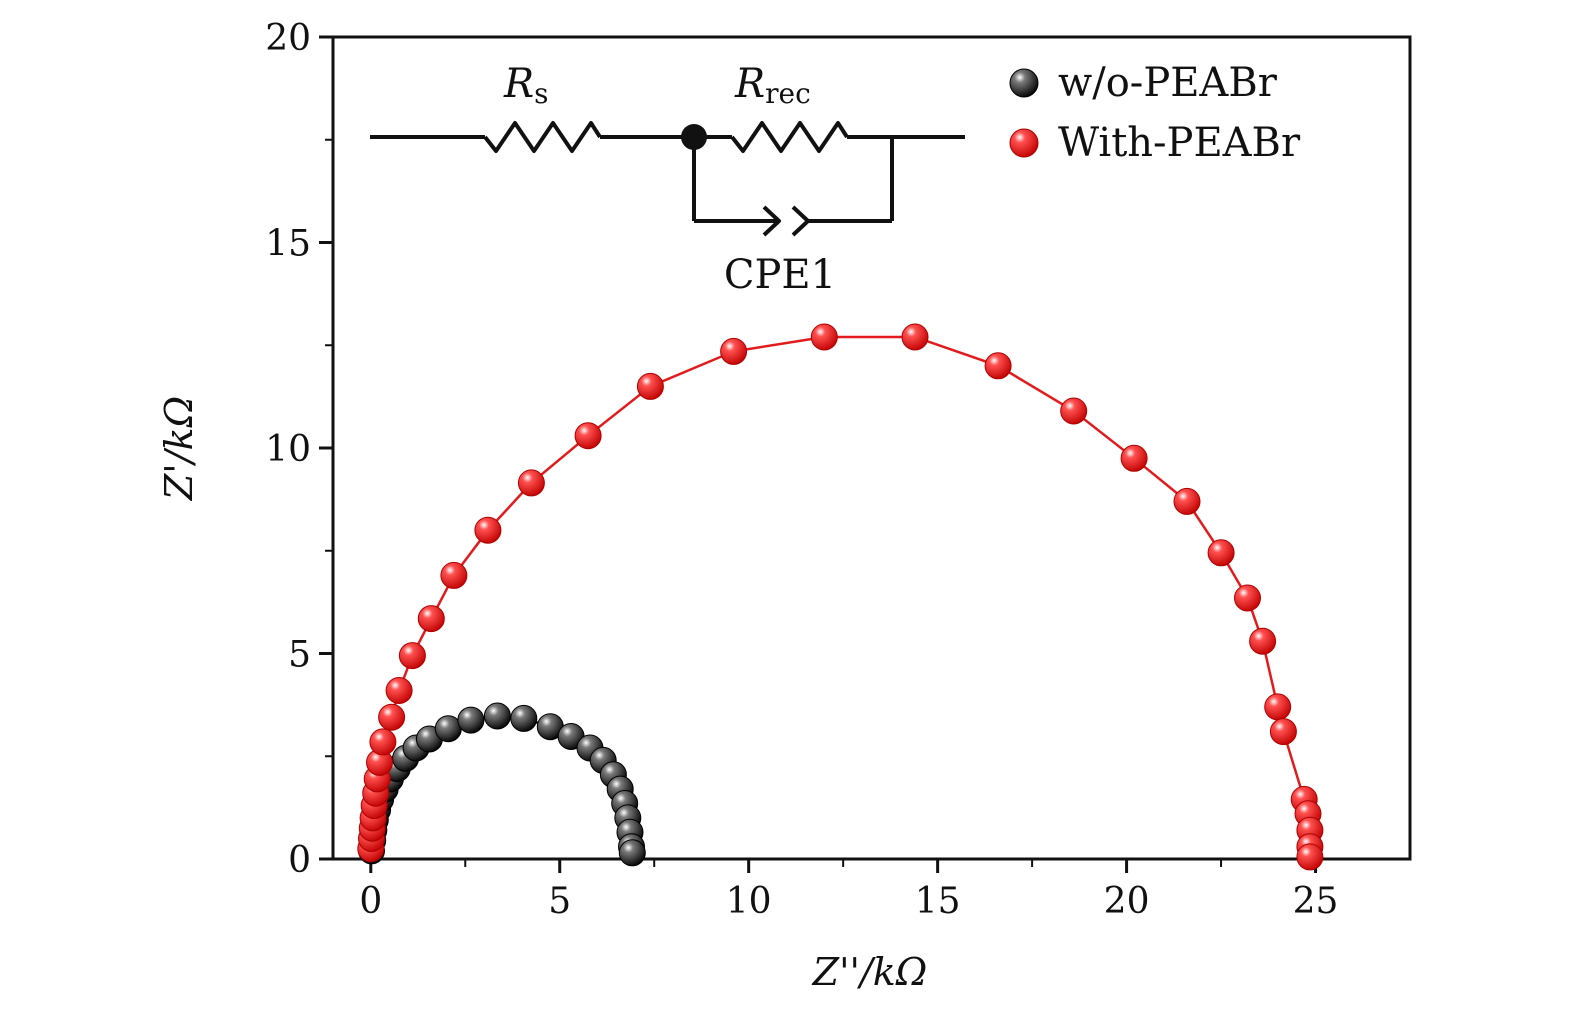 The height and width of the screenshot is (1014, 1575). What do you see at coordinates (1024, 143) in the screenshot?
I see `legend-marker-with-peabr` at bounding box center [1024, 143].